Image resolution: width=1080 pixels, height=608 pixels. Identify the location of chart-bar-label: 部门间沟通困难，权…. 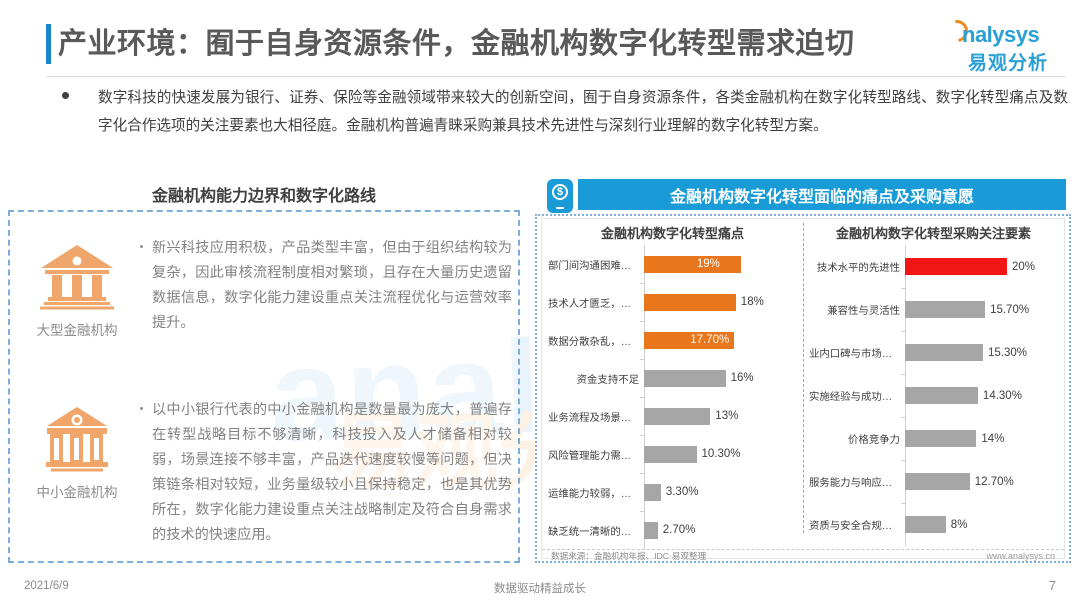
(596, 266).